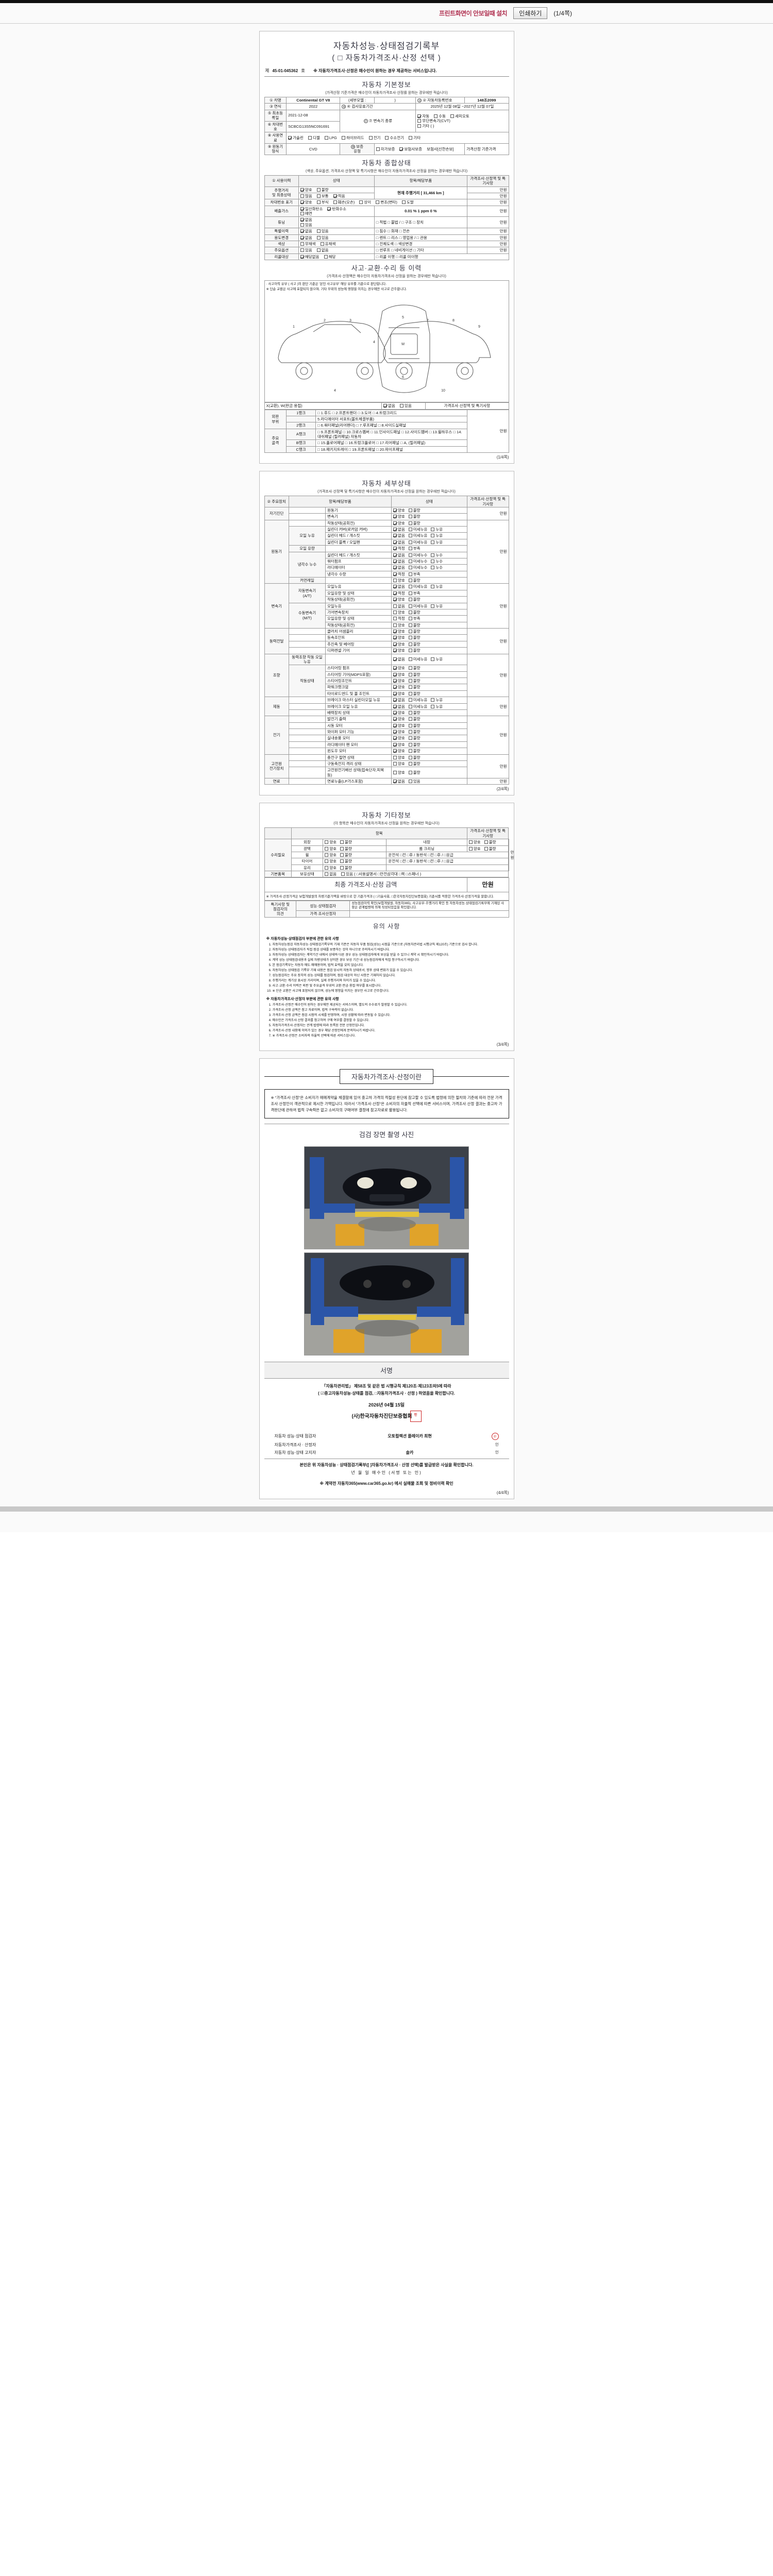 The image size is (773, 2576). I want to click on opt-recall-0: 해당없음, so click(309, 257).